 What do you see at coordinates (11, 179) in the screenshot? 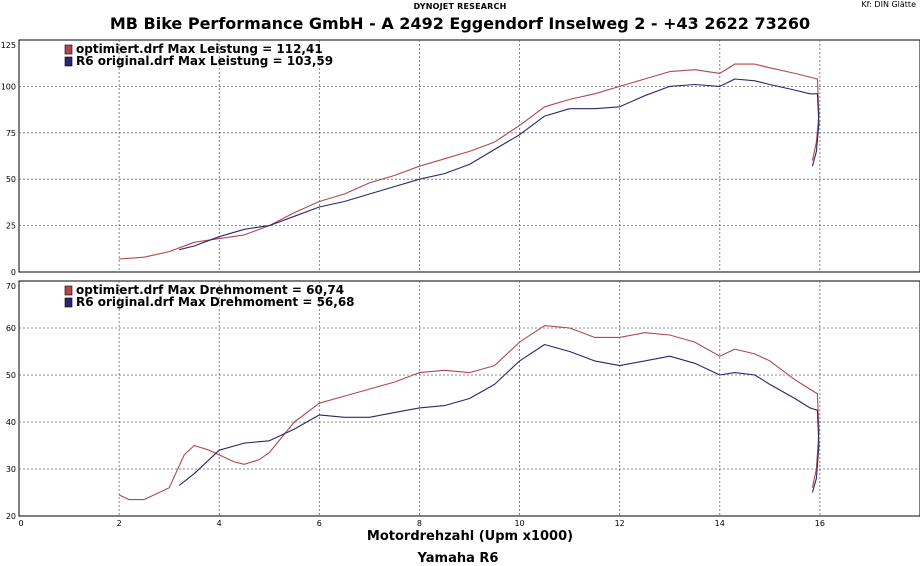
I see `power-y-tick-label: 50` at bounding box center [11, 179].